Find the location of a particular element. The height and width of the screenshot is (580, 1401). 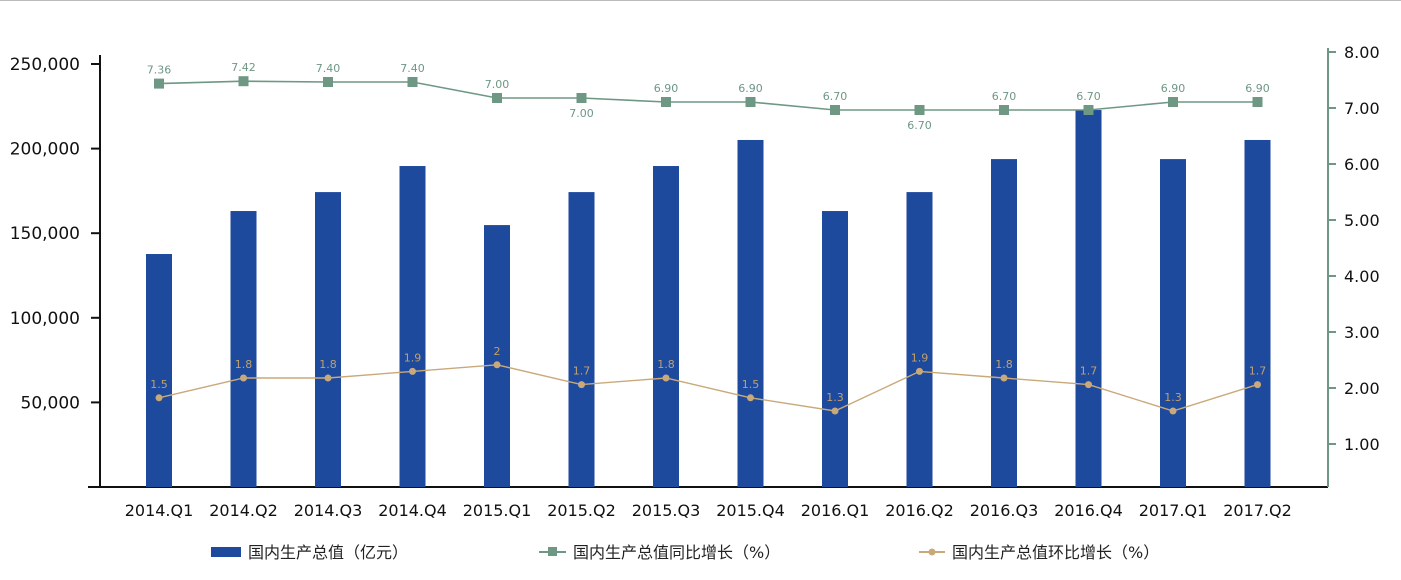

qoq-growth-line is located at coordinates (708, 388).